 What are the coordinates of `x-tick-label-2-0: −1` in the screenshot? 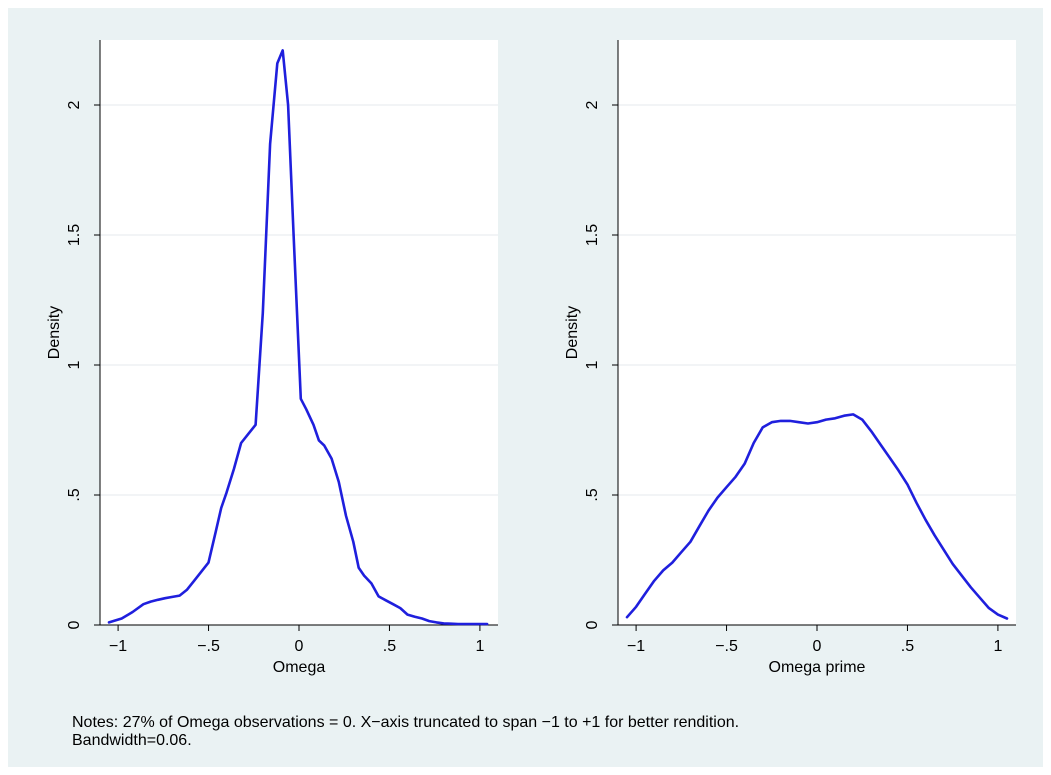 It's located at (636, 646).